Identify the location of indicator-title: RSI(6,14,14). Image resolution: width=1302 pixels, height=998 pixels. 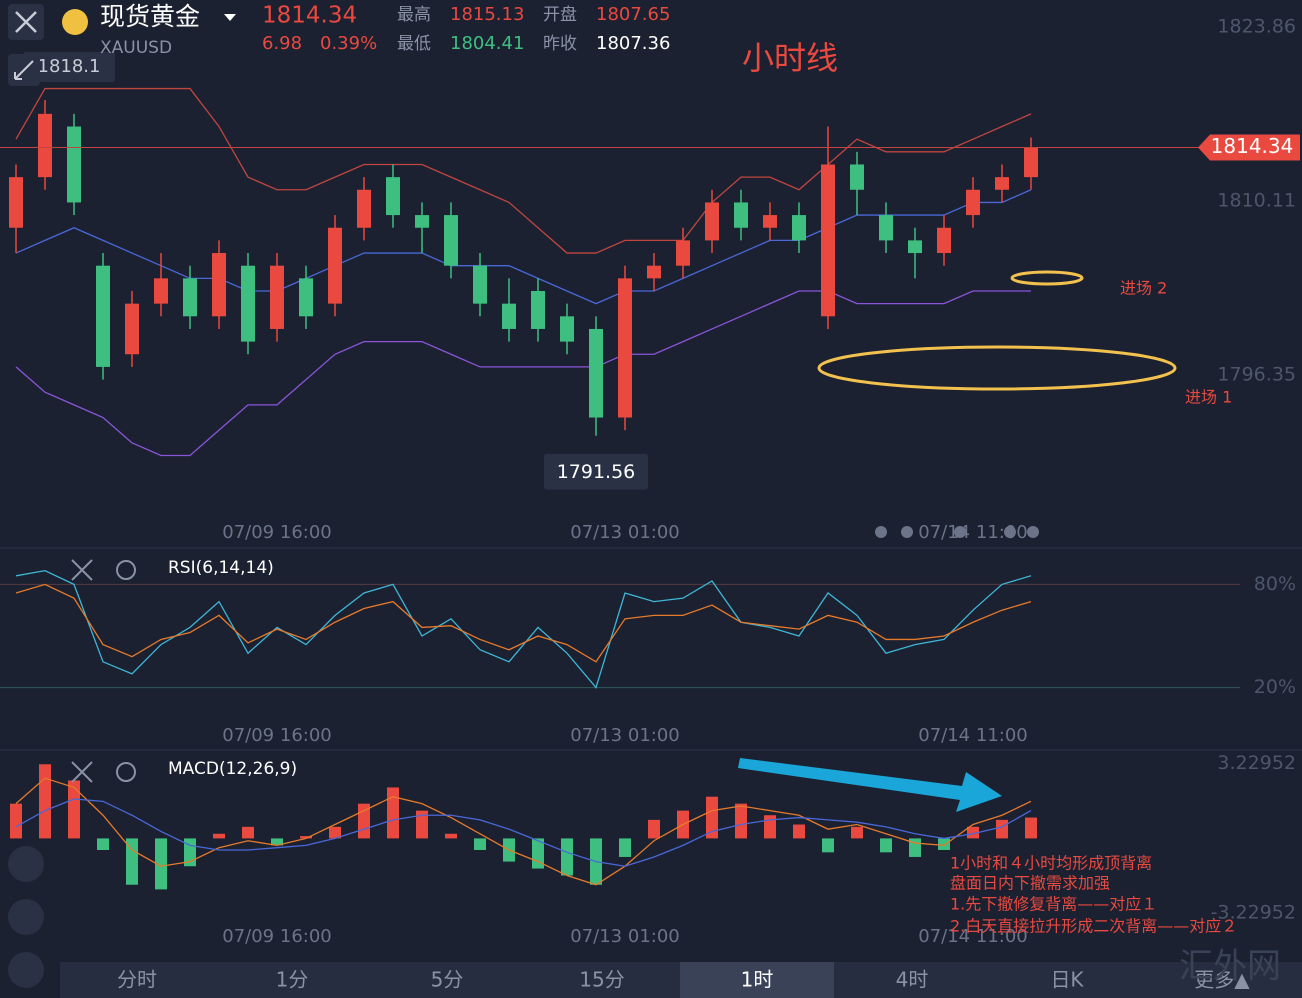
(221, 568).